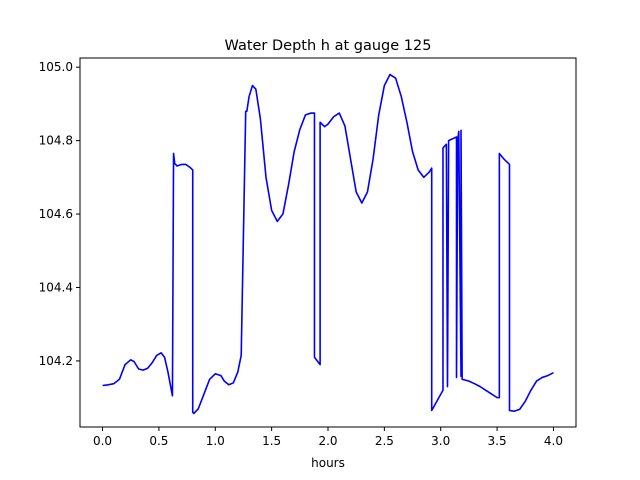 The height and width of the screenshot is (480, 640). Describe the element at coordinates (102, 441) in the screenshot. I see `x-tick-label: 0.0` at that location.